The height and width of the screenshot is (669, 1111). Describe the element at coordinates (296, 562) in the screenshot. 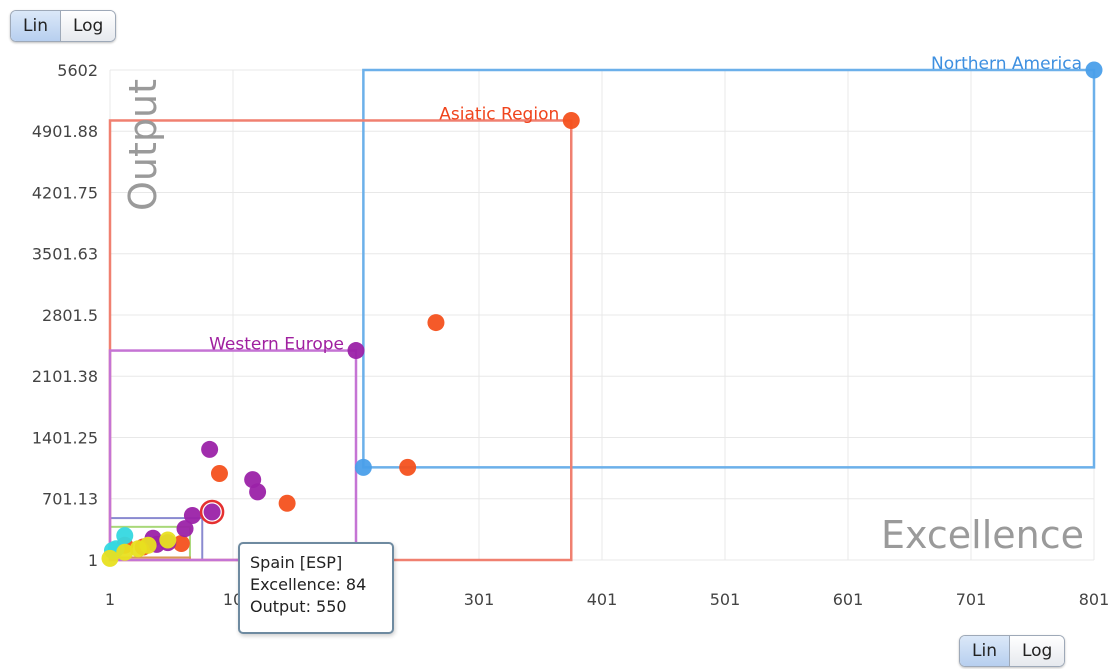

I see `tooltip-title: Spain [ESP]` at that location.